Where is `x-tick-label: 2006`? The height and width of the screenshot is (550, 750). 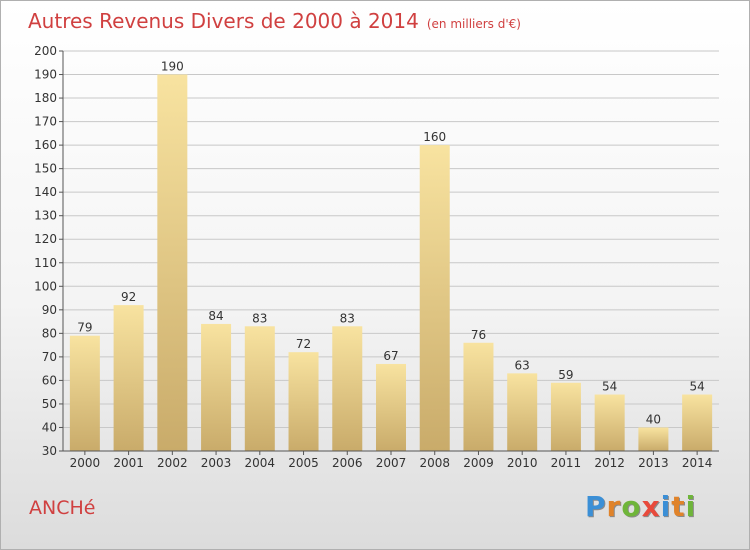
x-tick-label: 2006 is located at coordinates (347, 463).